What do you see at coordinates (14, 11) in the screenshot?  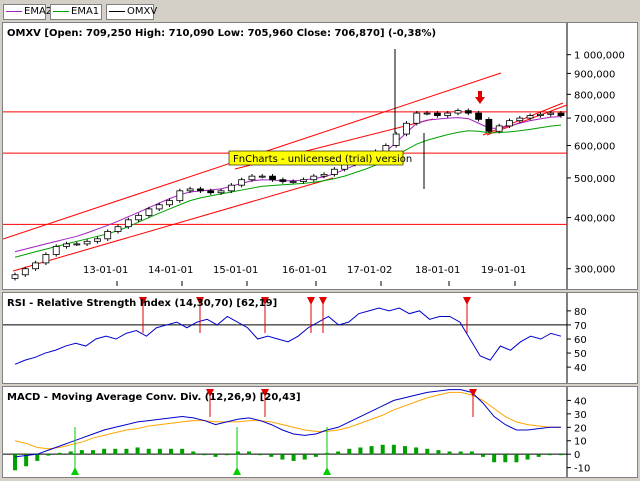 I see `legend-swatch-ema2` at bounding box center [14, 11].